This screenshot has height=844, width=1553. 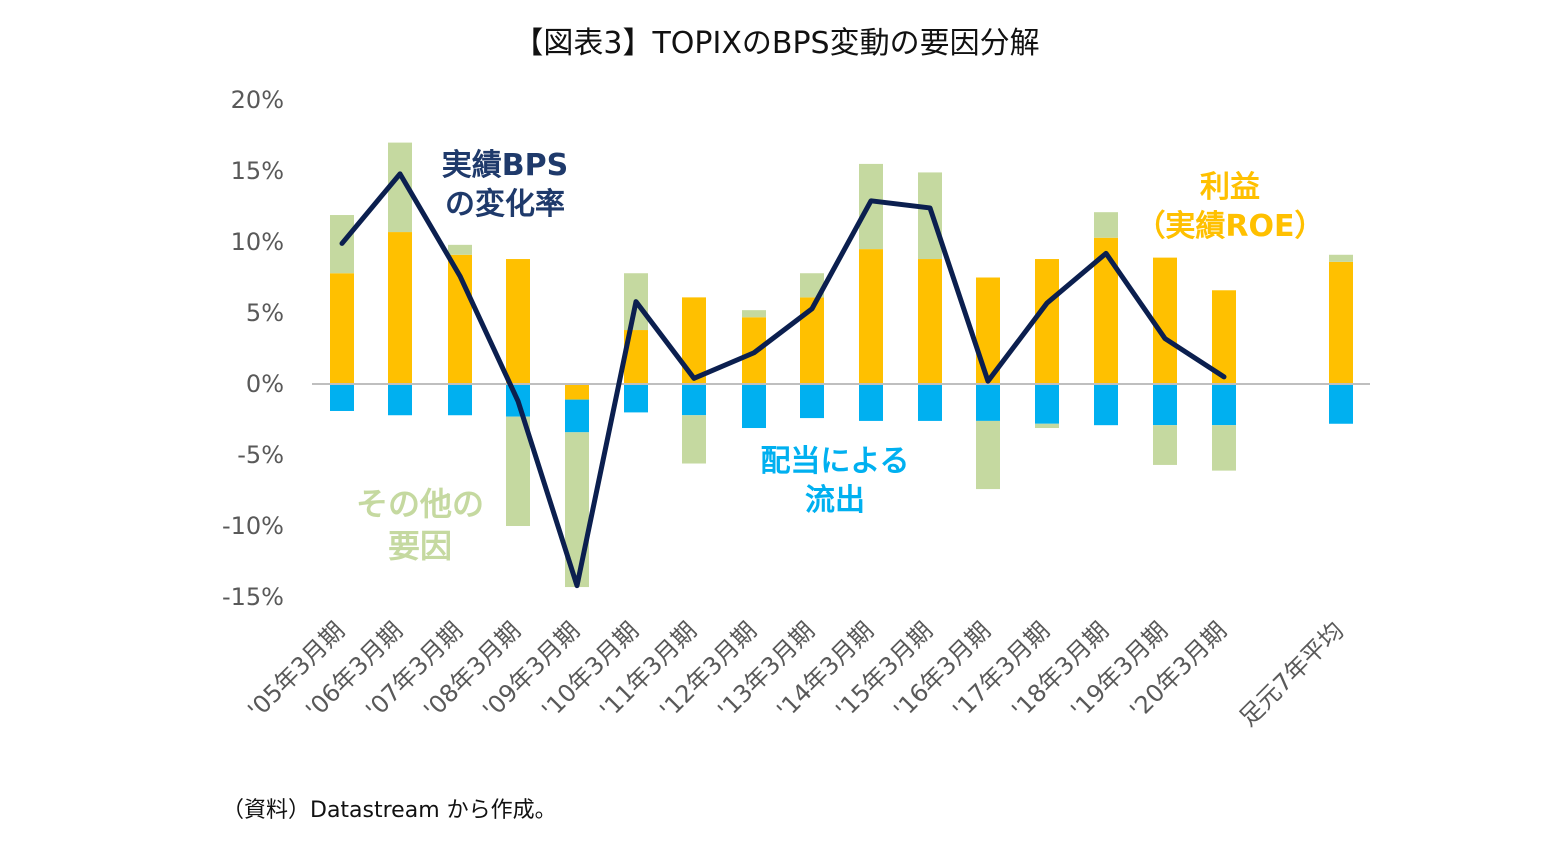 What do you see at coordinates (257, 171) in the screenshot?
I see `y-tick-label: 15%` at bounding box center [257, 171].